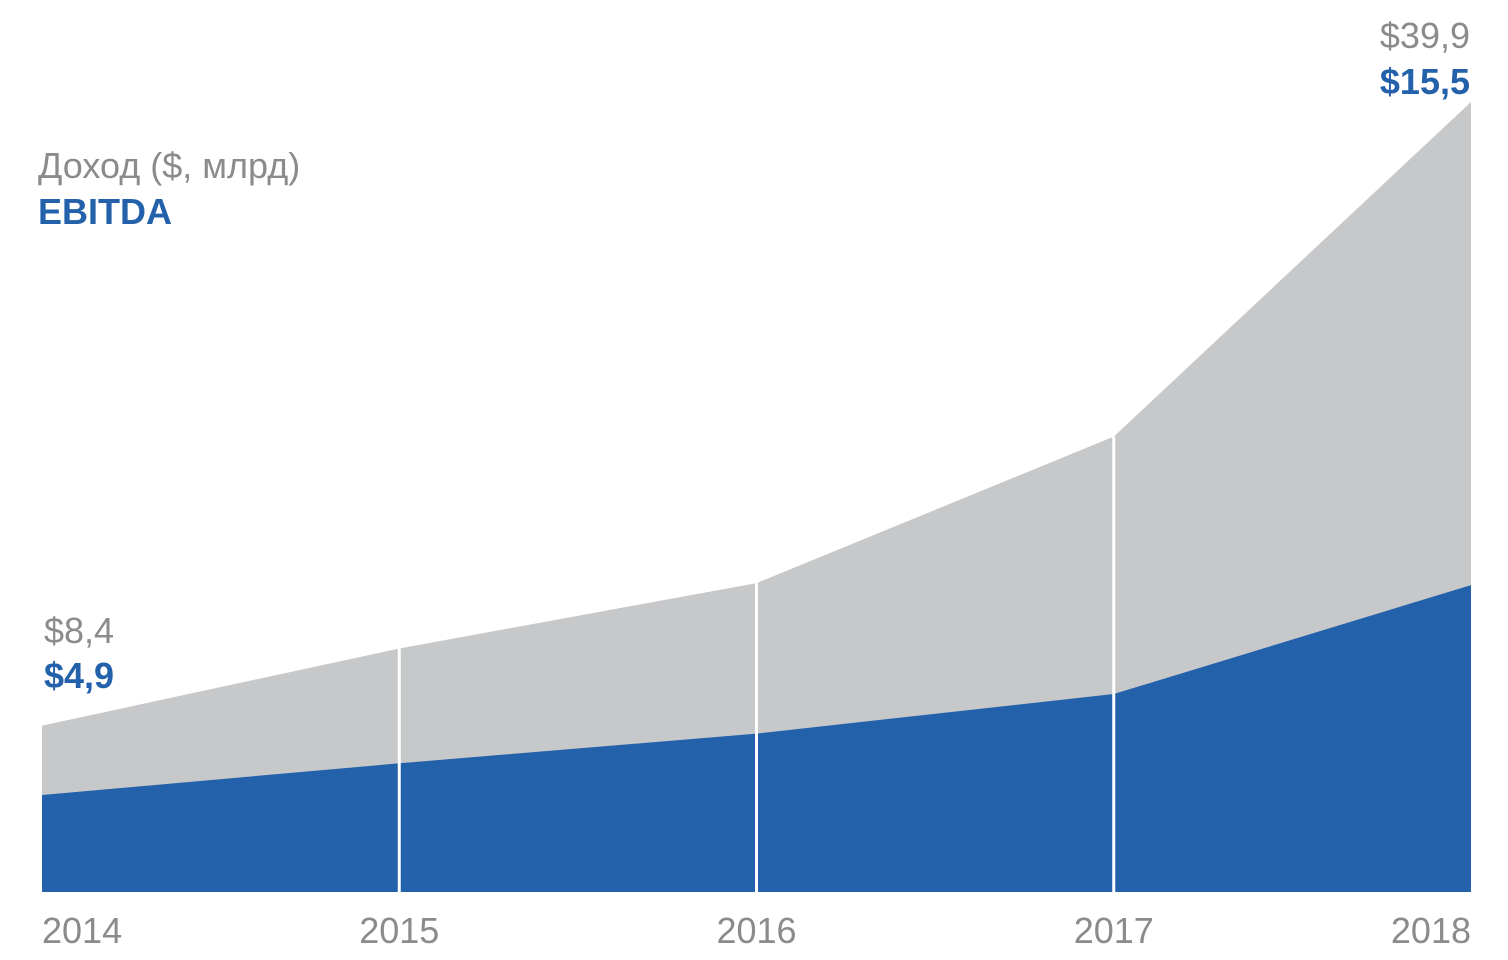 The height and width of the screenshot is (960, 1508). What do you see at coordinates (1425, 81) in the screenshot?
I see `label-ebitda-2018: $15,5` at bounding box center [1425, 81].